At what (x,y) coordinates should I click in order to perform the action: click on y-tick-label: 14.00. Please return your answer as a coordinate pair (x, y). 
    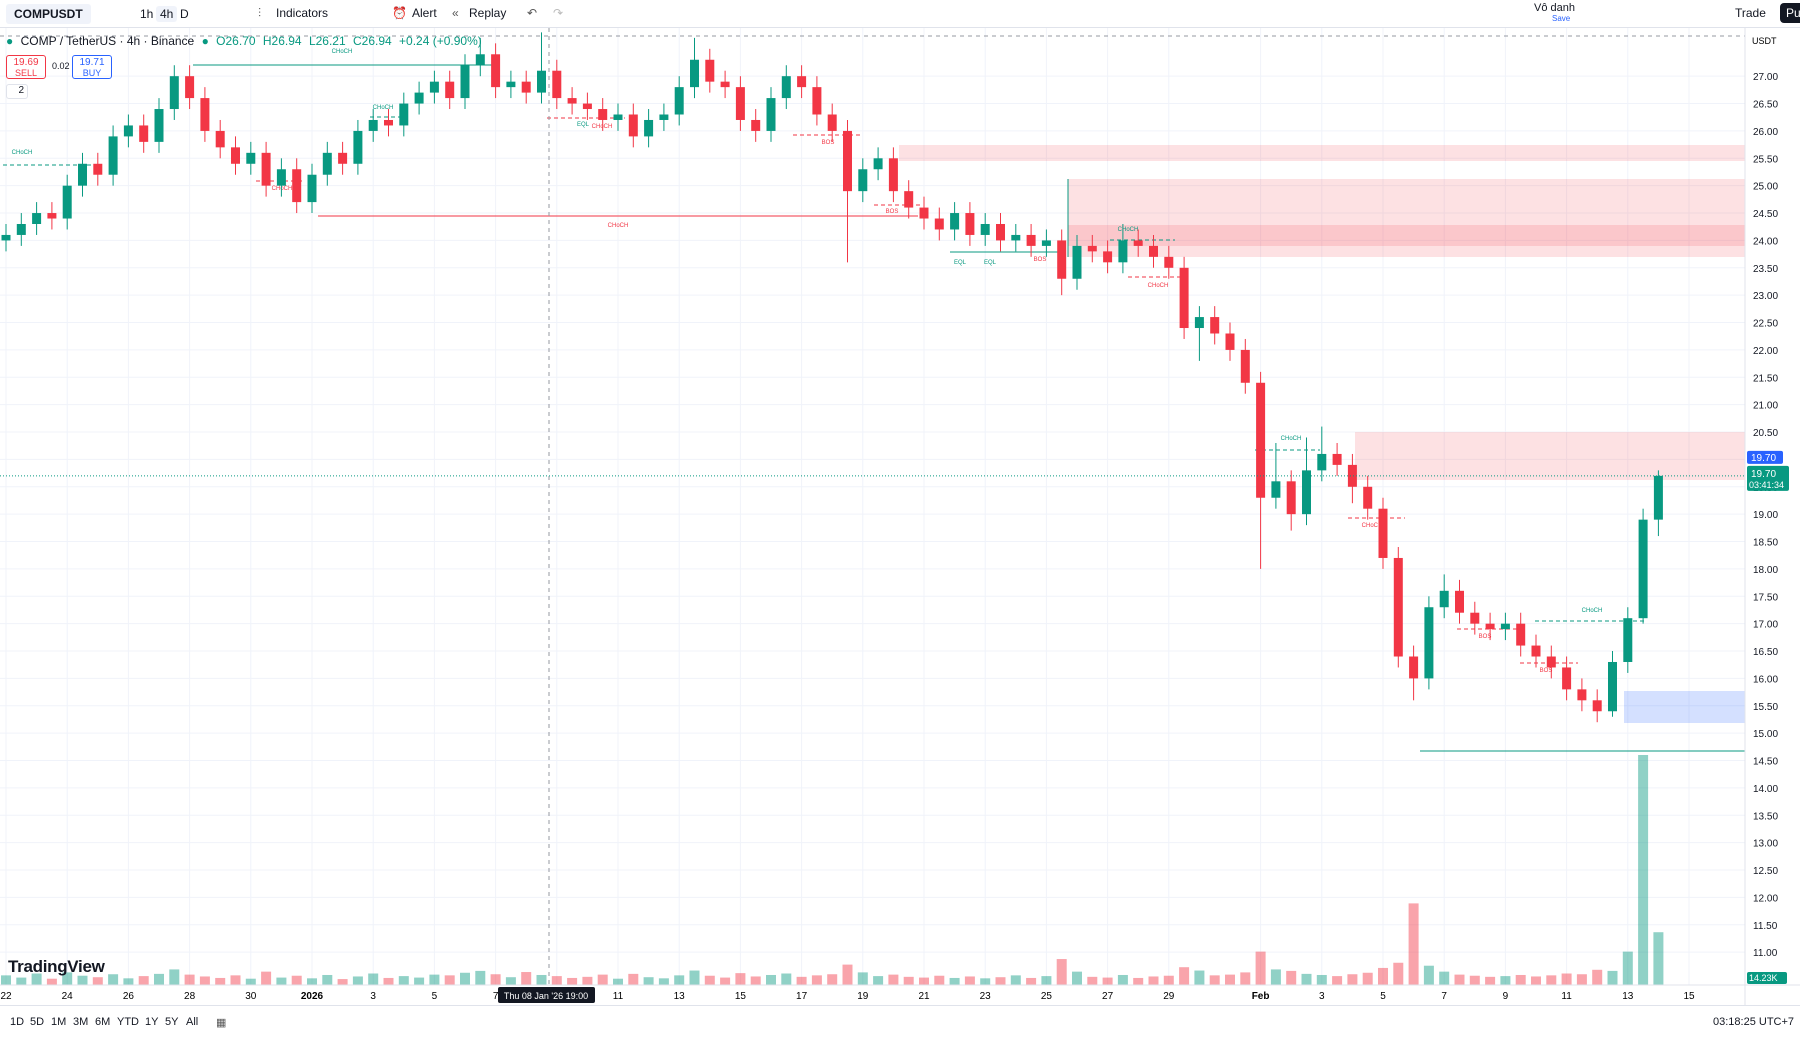
    Looking at the image, I should click on (1765, 789).